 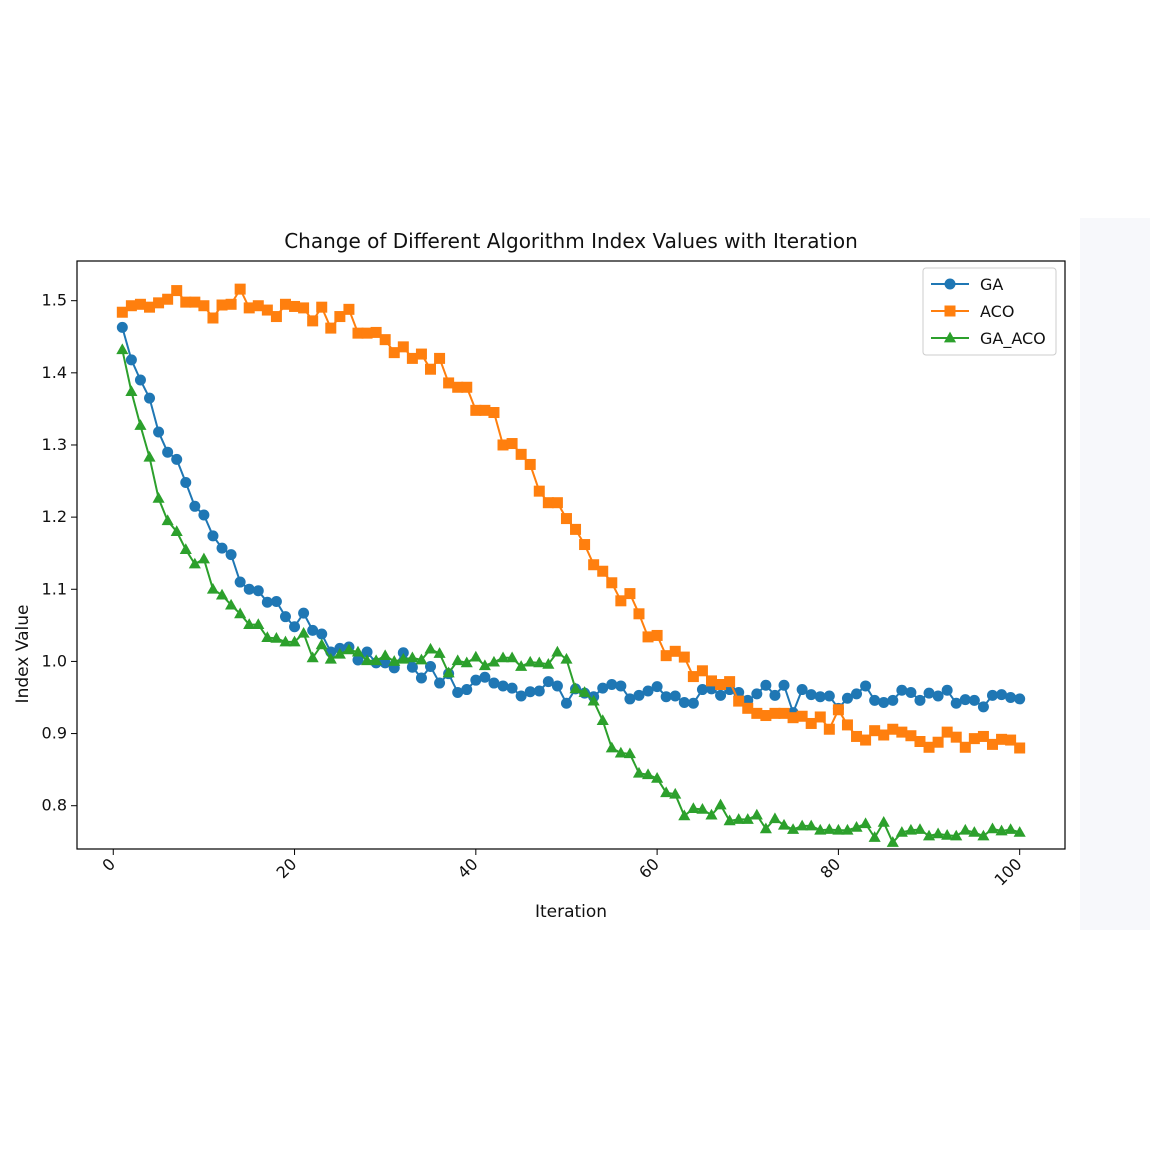 What do you see at coordinates (108, 864) in the screenshot?
I see `x-tick-label: 0` at bounding box center [108, 864].